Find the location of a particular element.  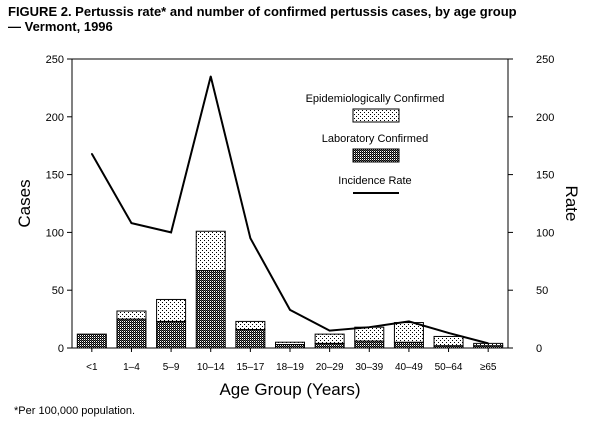

x-axis-tick-label: 15–17 is located at coordinates (250, 367).